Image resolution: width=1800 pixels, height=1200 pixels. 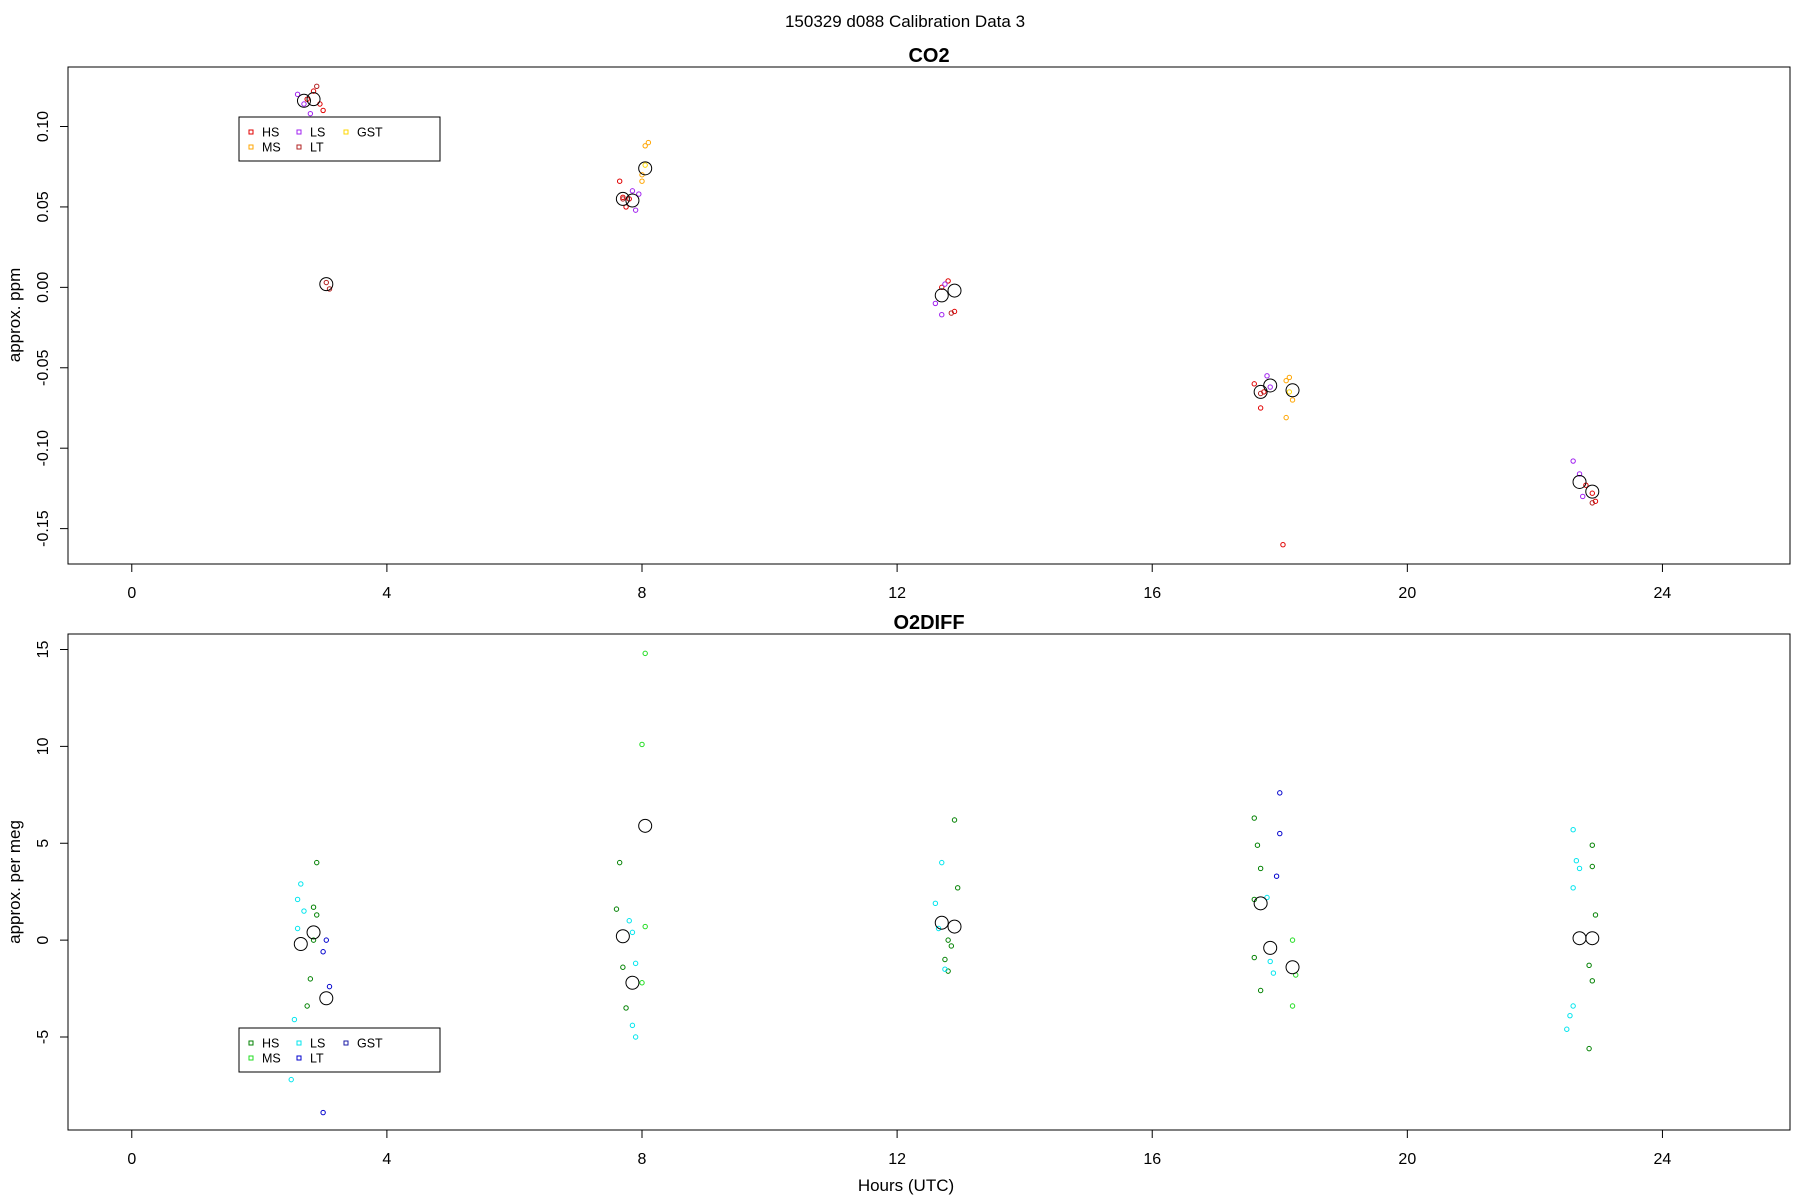 What do you see at coordinates (386, 593) in the screenshot?
I see `co2-x-tick-label: 4` at bounding box center [386, 593].